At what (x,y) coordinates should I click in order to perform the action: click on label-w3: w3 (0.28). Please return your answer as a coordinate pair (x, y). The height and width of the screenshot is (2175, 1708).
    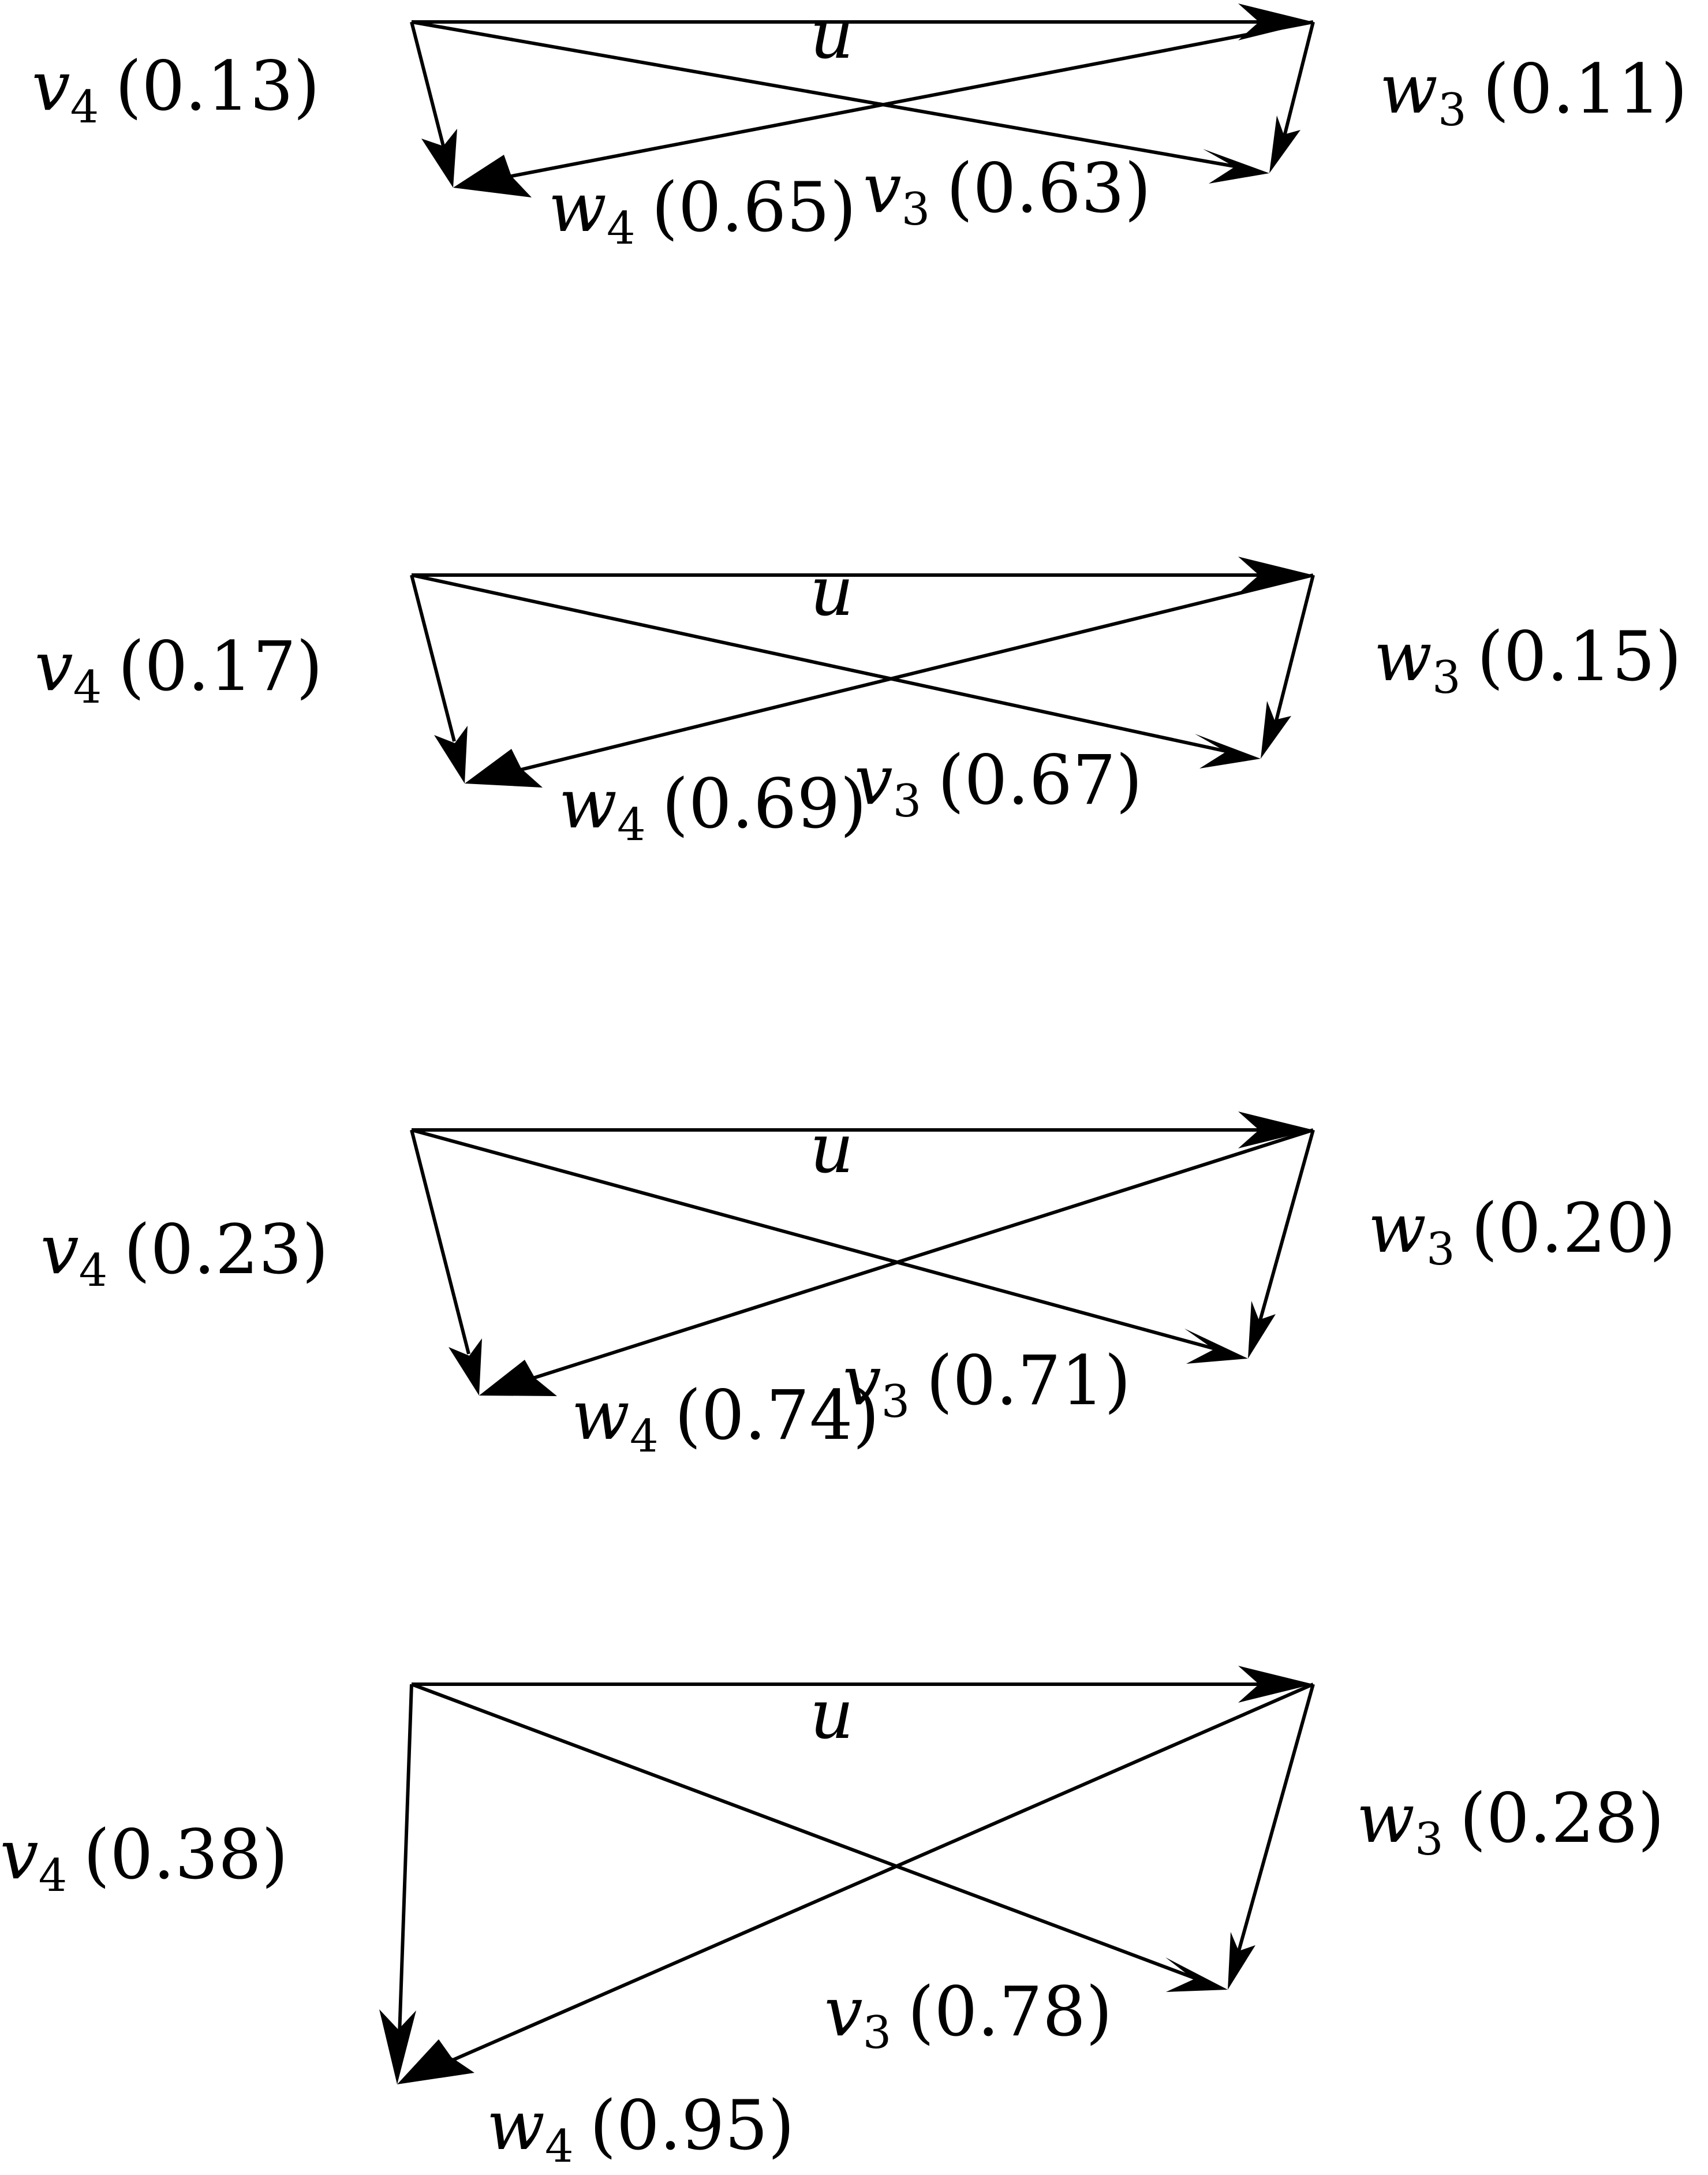
    Looking at the image, I should click on (1510, 1822).